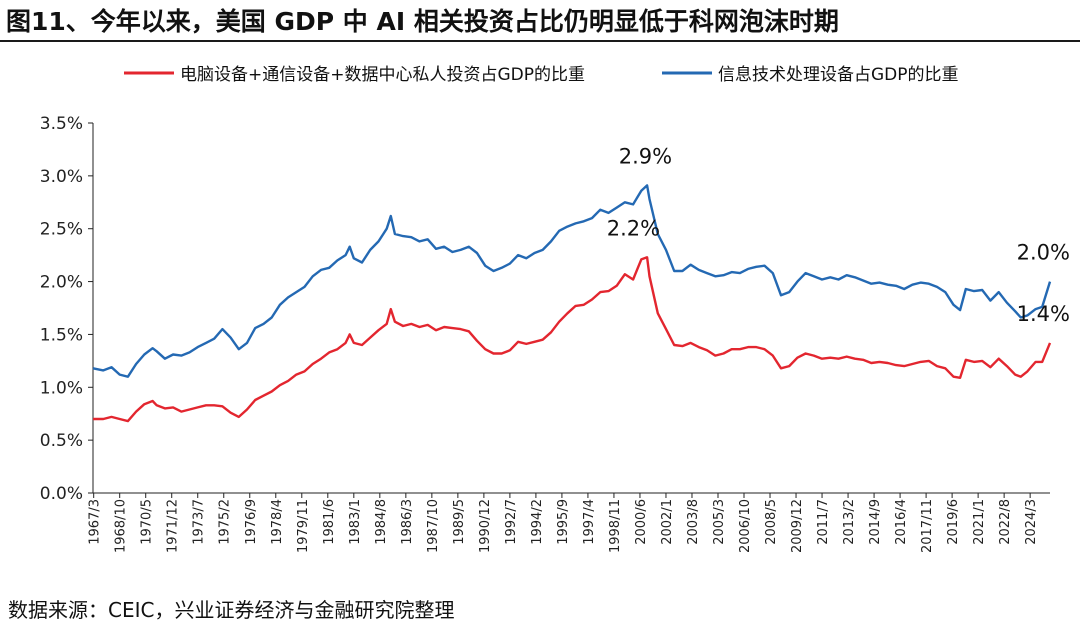 Image resolution: width=1080 pixels, height=623 pixels. Describe the element at coordinates (771, 522) in the screenshot. I see `x-tick-label: 2008/5` at that location.